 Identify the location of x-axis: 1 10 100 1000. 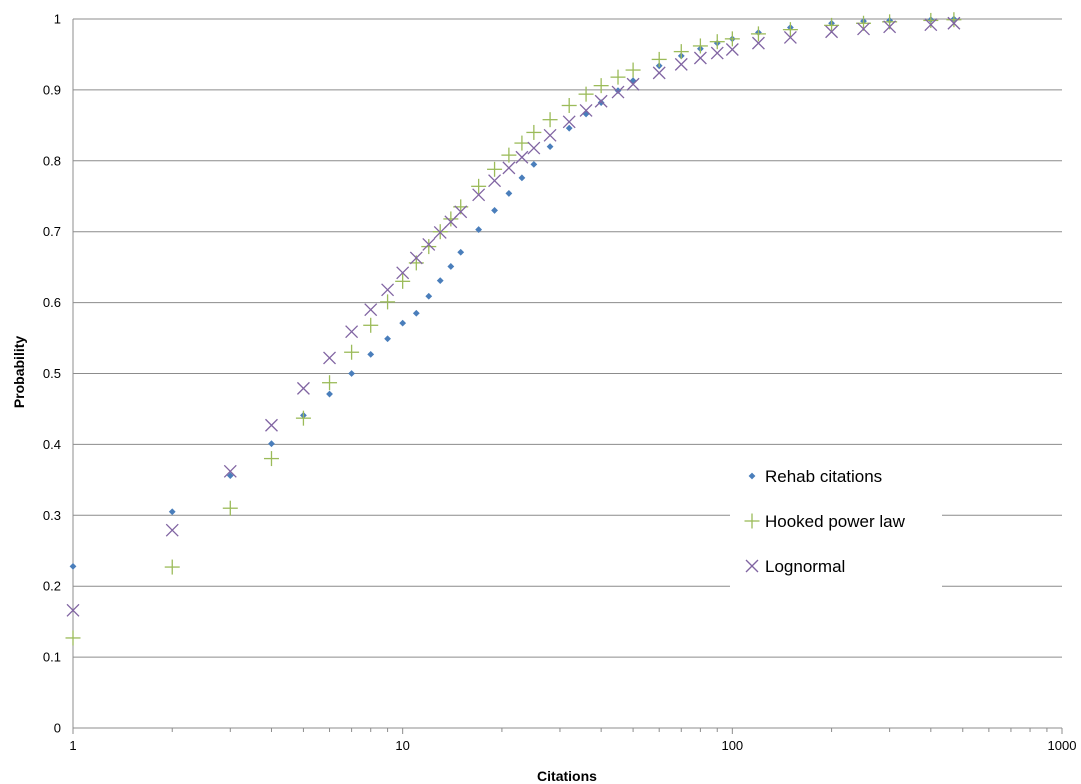
(573, 740).